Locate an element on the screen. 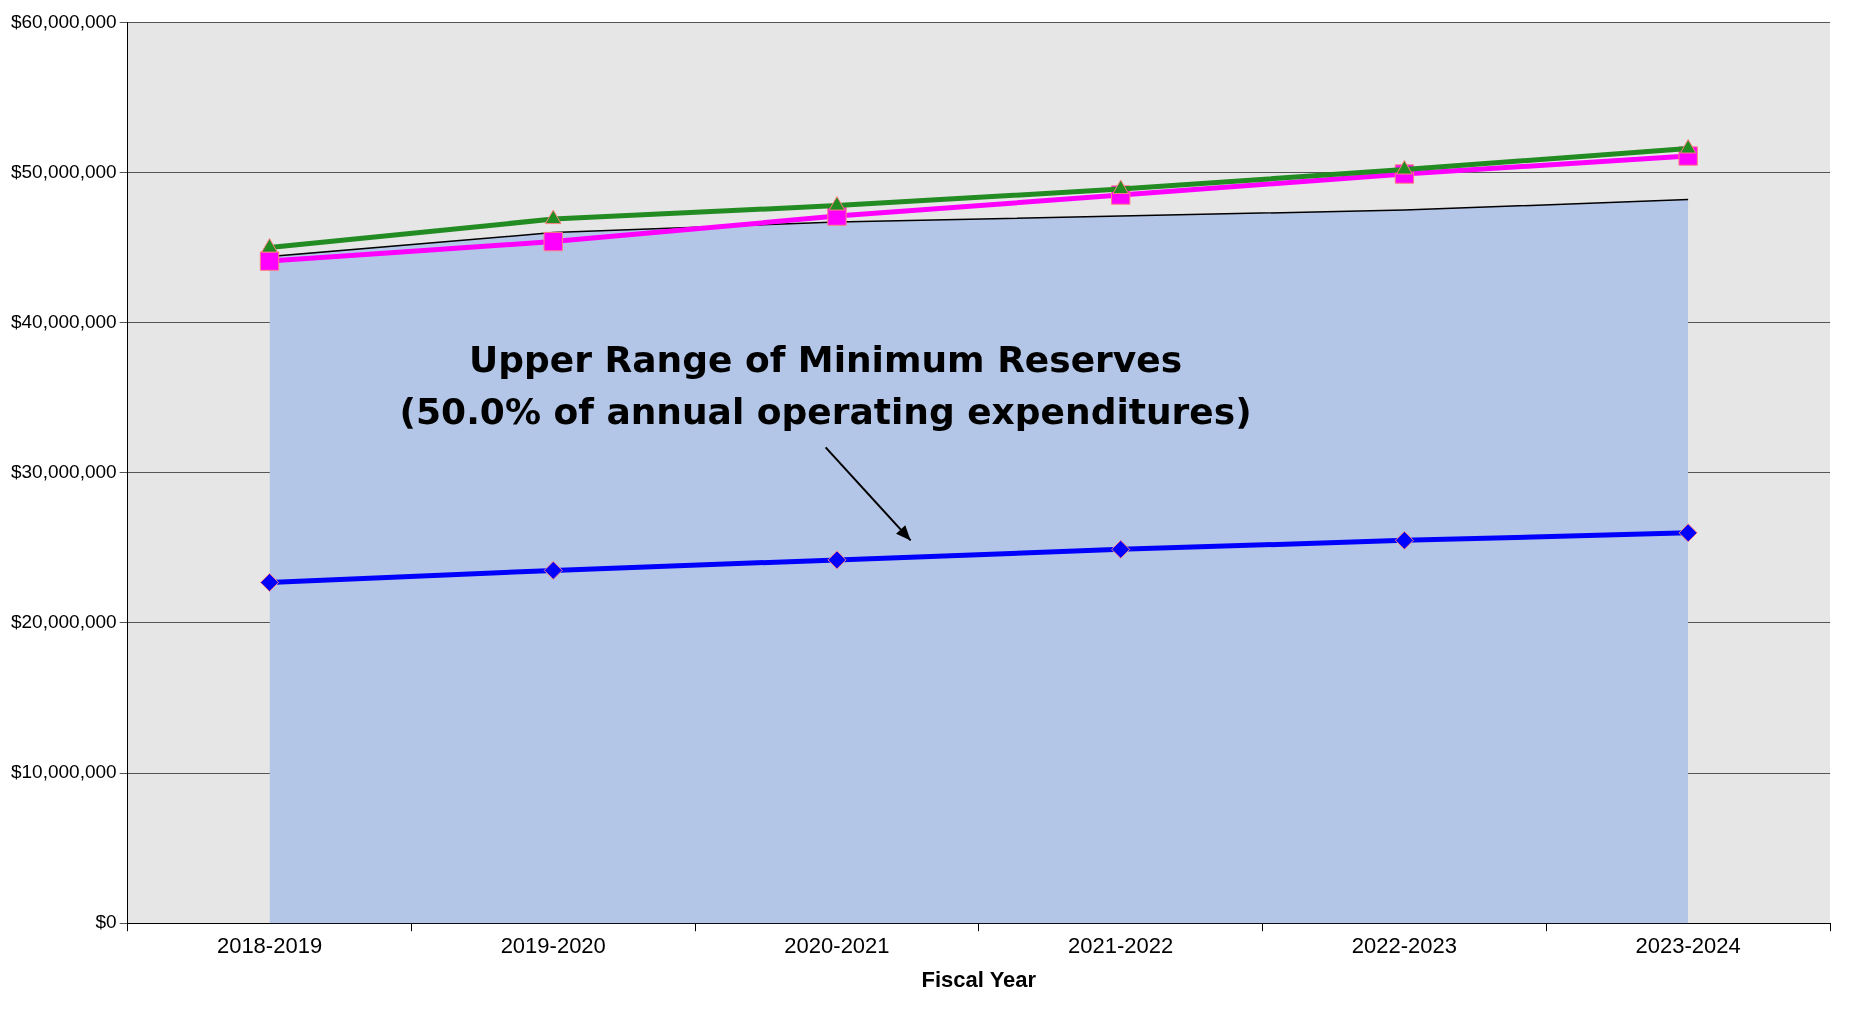 The height and width of the screenshot is (1009, 1856). x-axis-title: Fiscal Year is located at coordinates (979, 979).